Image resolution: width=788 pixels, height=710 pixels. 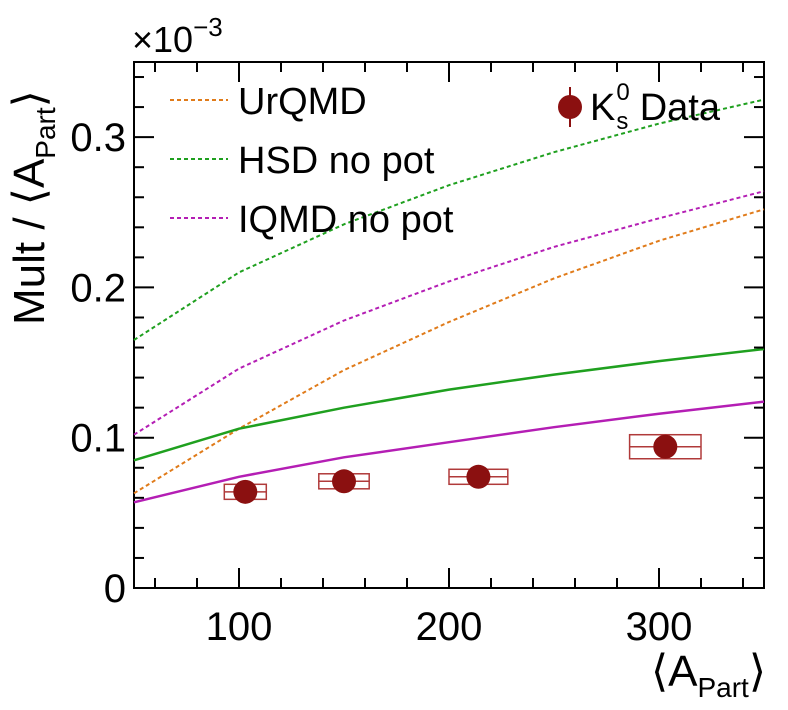 I want to click on legend-data-label: Ks0 Data, so click(x=655, y=107).